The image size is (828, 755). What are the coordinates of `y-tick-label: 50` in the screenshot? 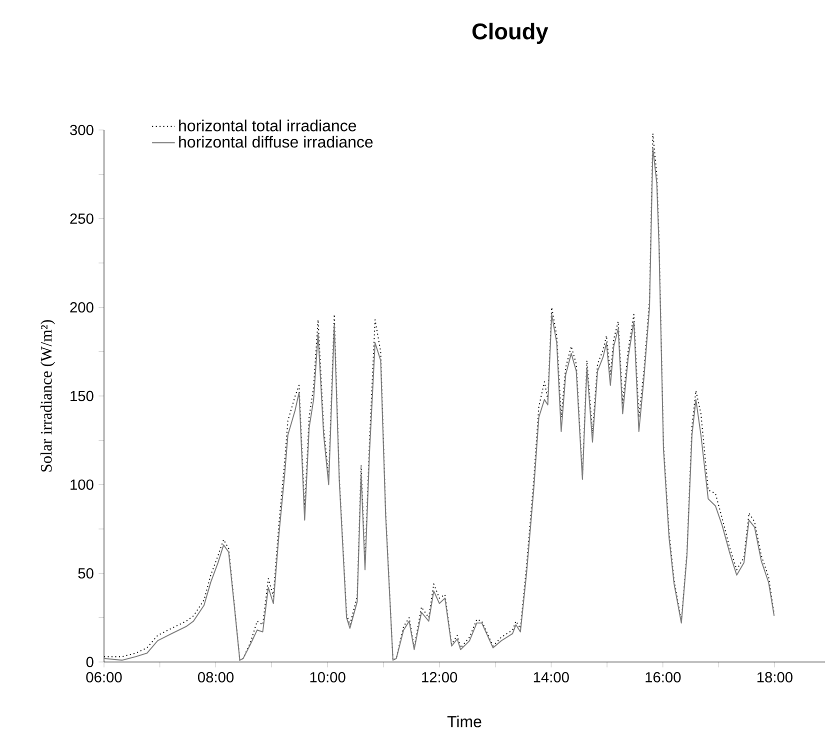 It's located at (86, 573).